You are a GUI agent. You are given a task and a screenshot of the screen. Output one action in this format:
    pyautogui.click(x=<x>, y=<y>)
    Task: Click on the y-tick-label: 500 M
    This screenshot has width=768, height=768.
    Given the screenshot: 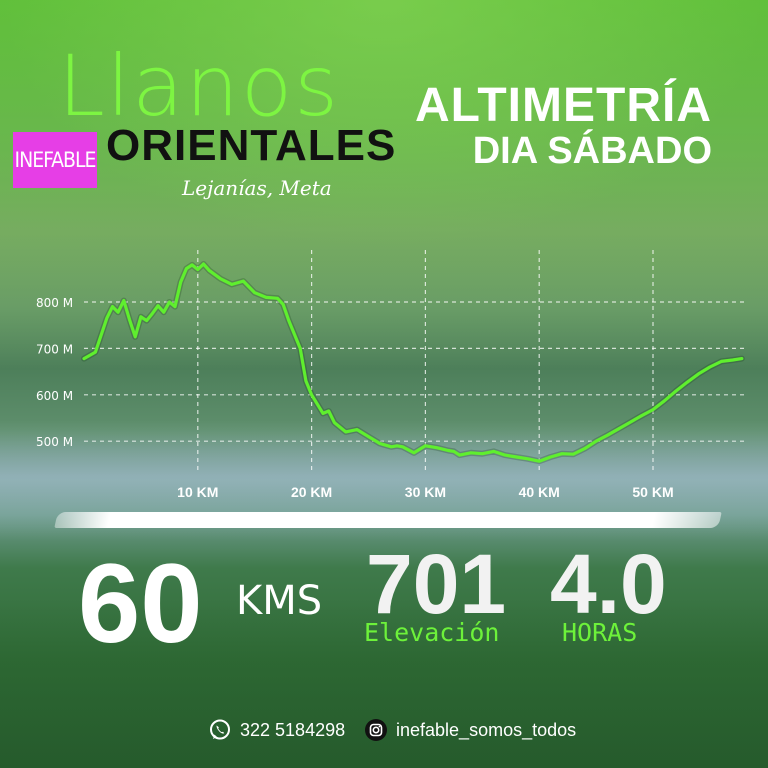 What is the action you would take?
    pyautogui.click(x=54, y=442)
    